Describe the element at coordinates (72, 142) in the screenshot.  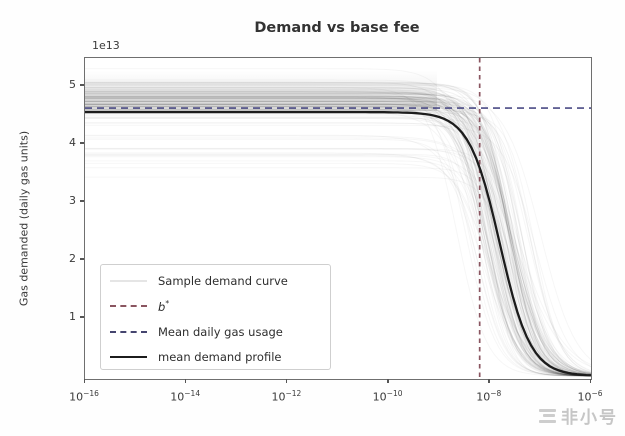
I see `y-tick-label: 4` at that location.